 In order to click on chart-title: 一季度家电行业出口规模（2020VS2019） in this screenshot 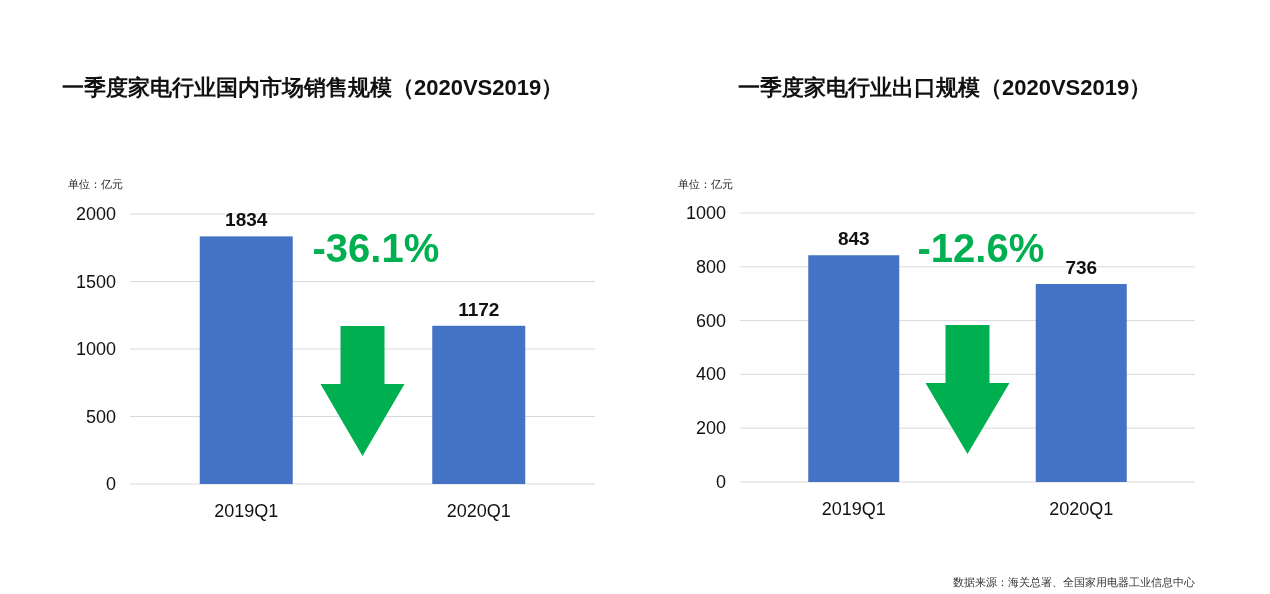, I will do `click(945, 87)`.